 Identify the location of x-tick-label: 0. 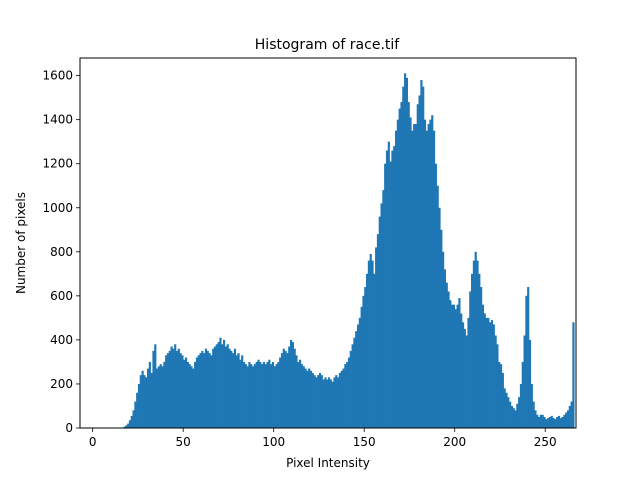
(93, 442).